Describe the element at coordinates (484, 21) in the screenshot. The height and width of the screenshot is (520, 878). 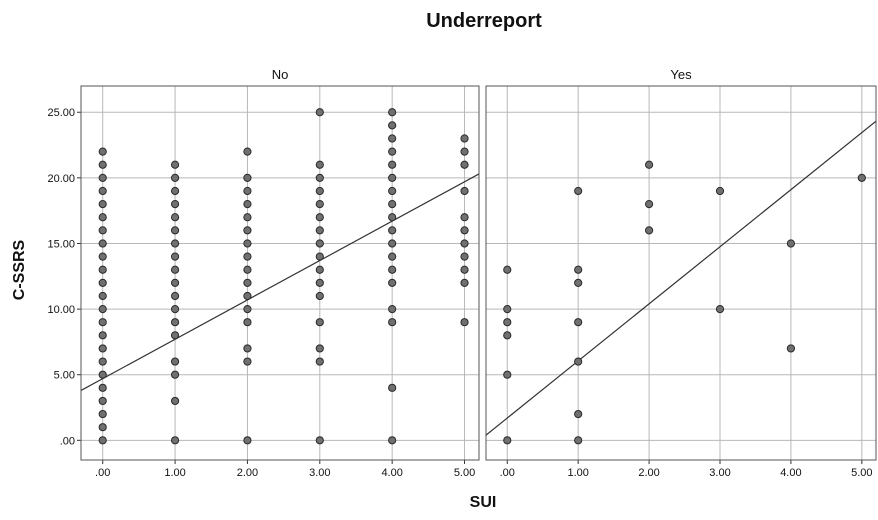
I see `chart-title: Underreport` at that location.